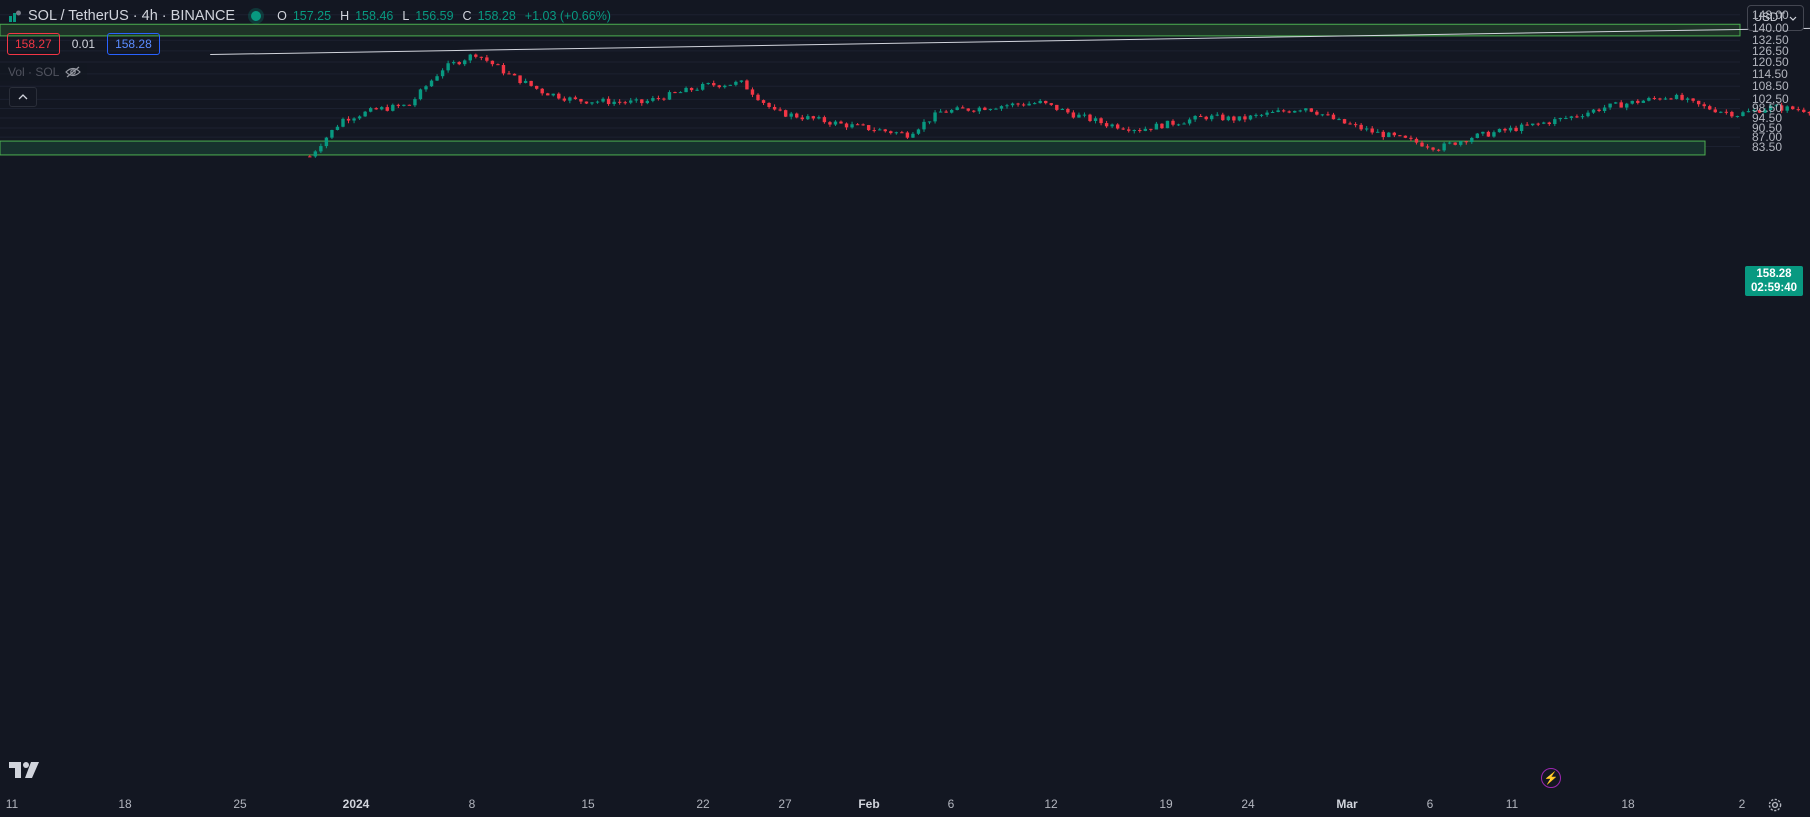 The height and width of the screenshot is (817, 1810). Describe the element at coordinates (1512, 804) in the screenshot. I see `time-tick-label: 11` at that location.